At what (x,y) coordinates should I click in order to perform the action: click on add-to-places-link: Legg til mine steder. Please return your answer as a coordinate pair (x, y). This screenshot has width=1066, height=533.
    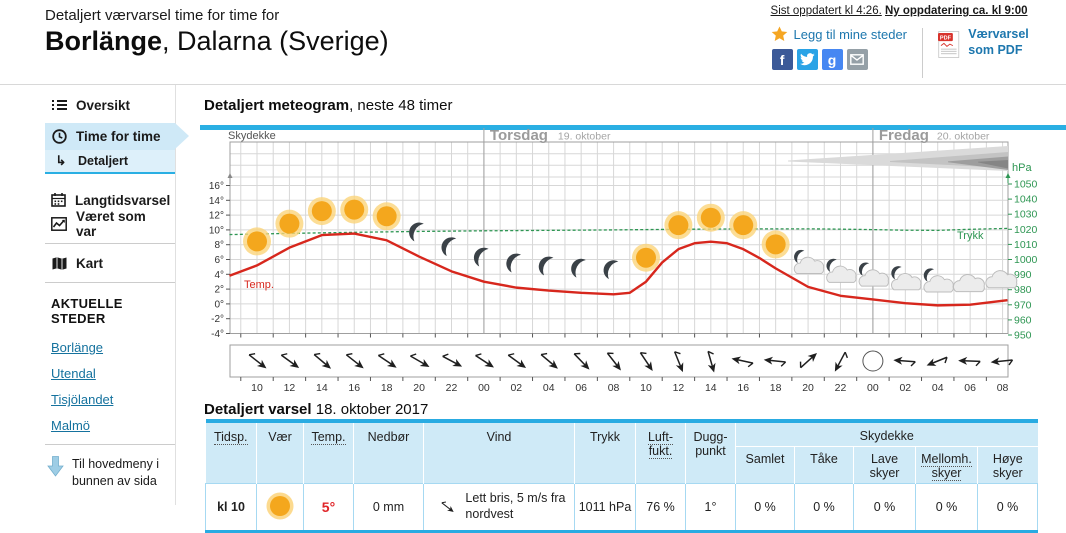
    Looking at the image, I should click on (850, 34).